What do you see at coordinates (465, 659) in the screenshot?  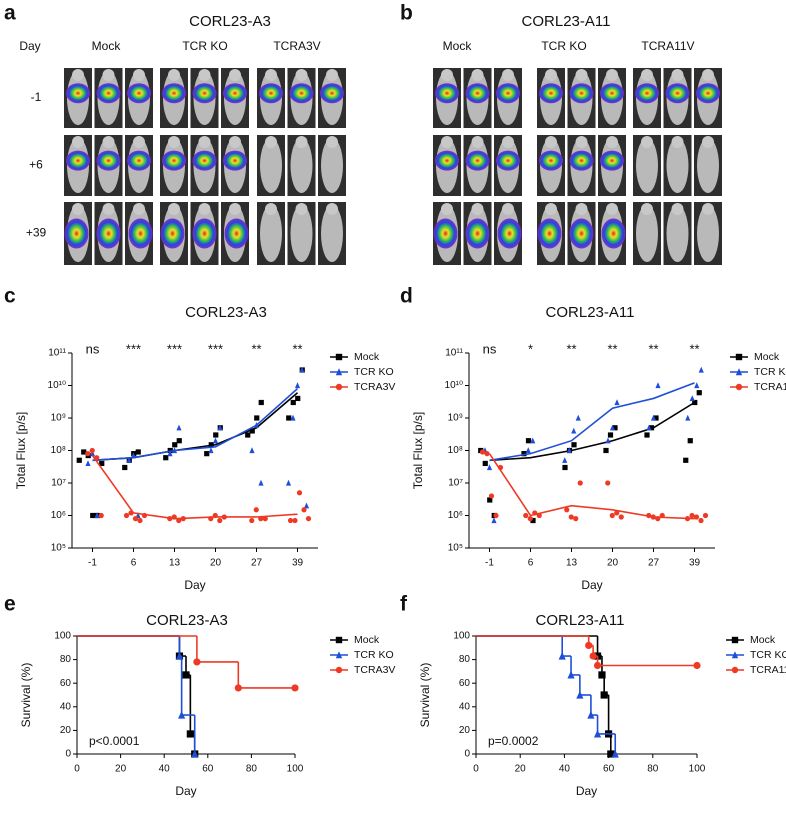 I see `y-tick-label: 80` at bounding box center [465, 659].